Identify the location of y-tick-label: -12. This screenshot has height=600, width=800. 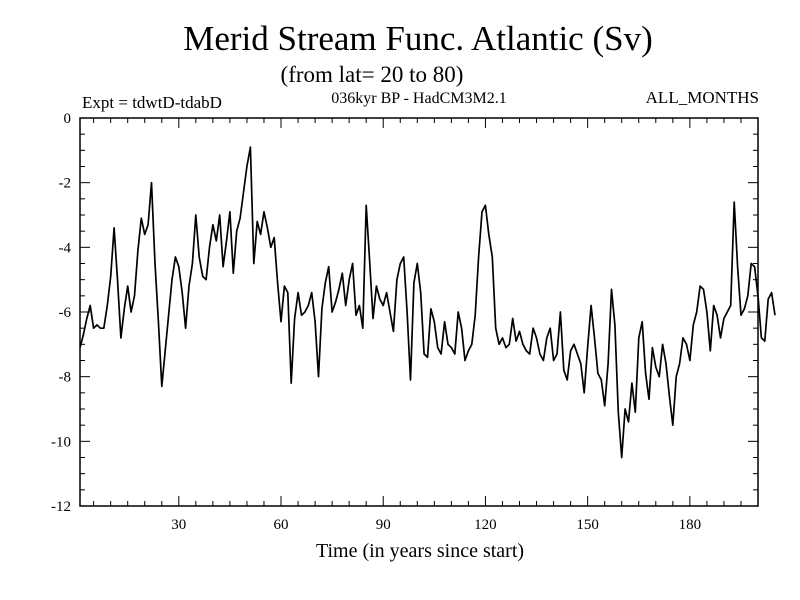
(61, 507).